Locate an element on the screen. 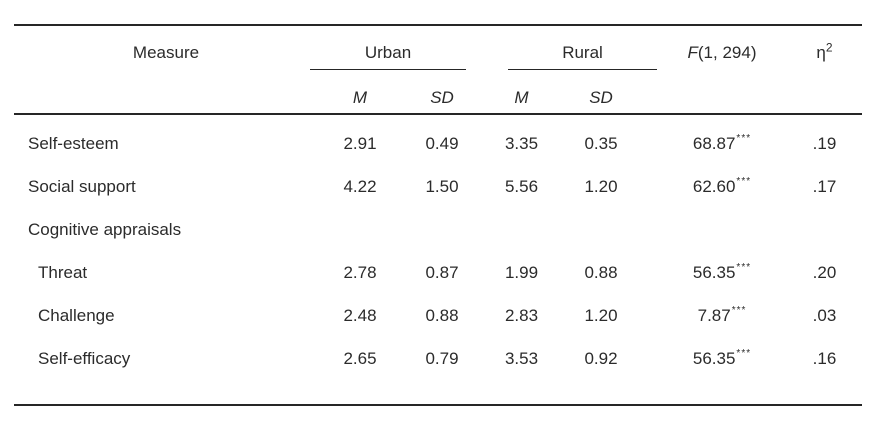  col-header-urban-mean: M is located at coordinates (360, 92).